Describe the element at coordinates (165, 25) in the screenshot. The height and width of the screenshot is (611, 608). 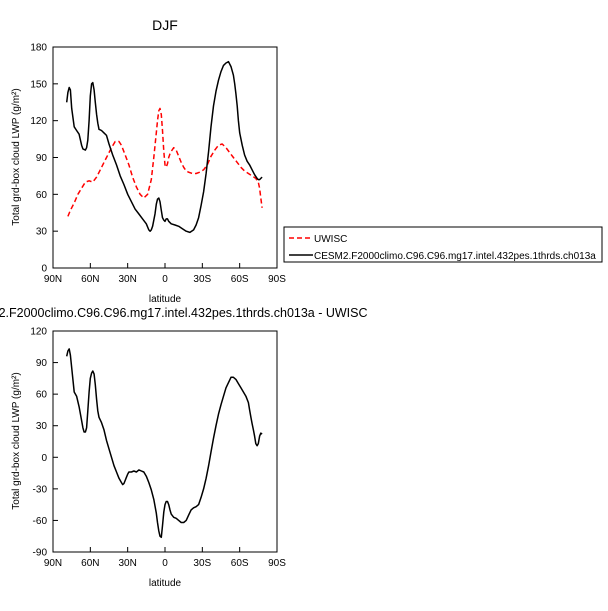
I see `top-chart-title: DJF` at that location.